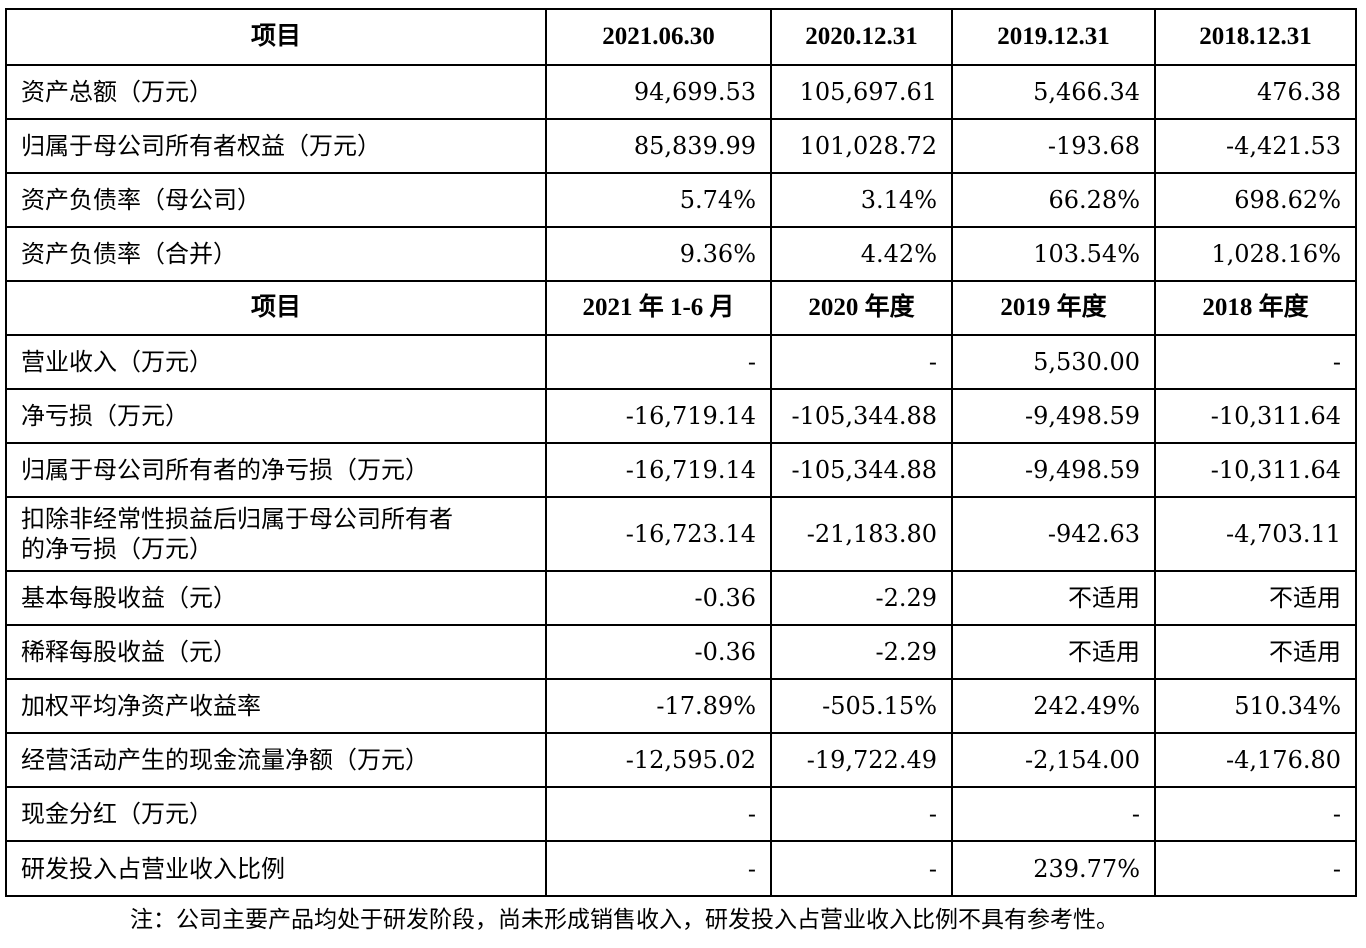 The width and height of the screenshot is (1366, 948). I want to click on header-cell: 2021 年 1-6 月, so click(658, 308).